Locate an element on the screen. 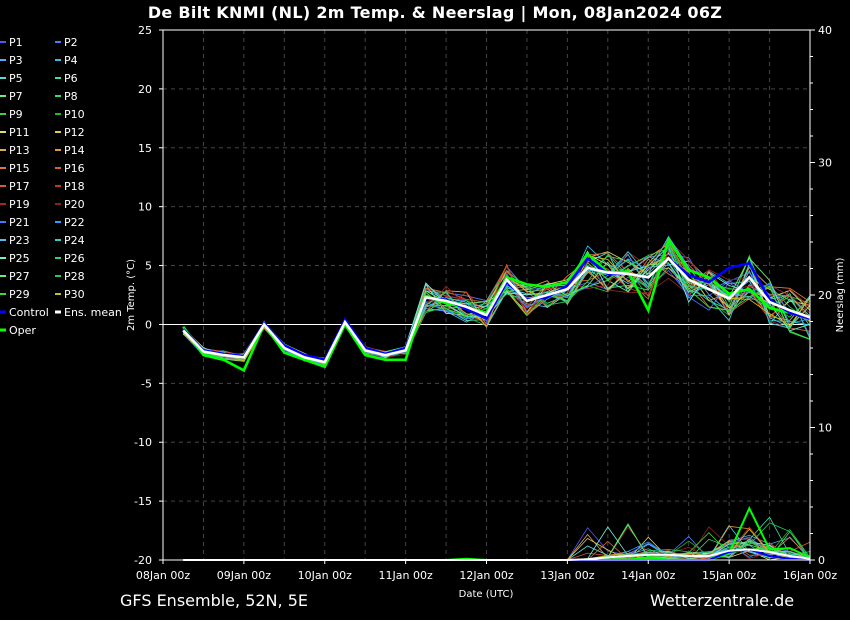 Image resolution: width=850 pixels, height=620 pixels. legend-entry: P2 is located at coordinates (71, 42).